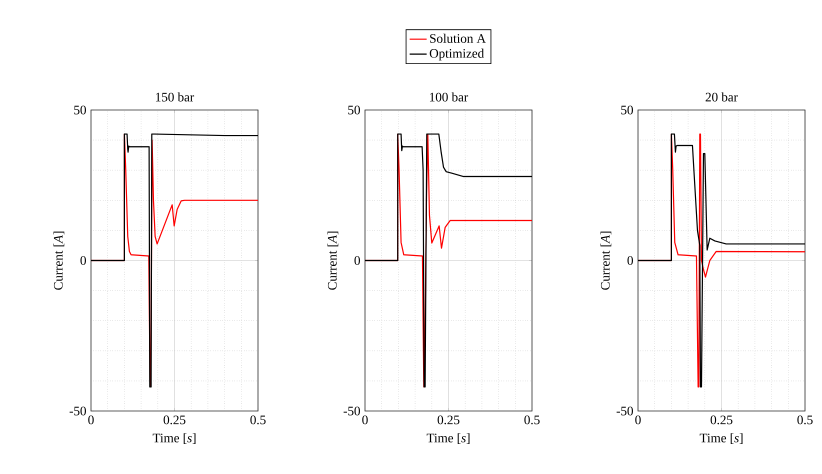 The image size is (822, 474). What do you see at coordinates (722, 97) in the screenshot?
I see `chart-title: 20 bar` at bounding box center [722, 97].